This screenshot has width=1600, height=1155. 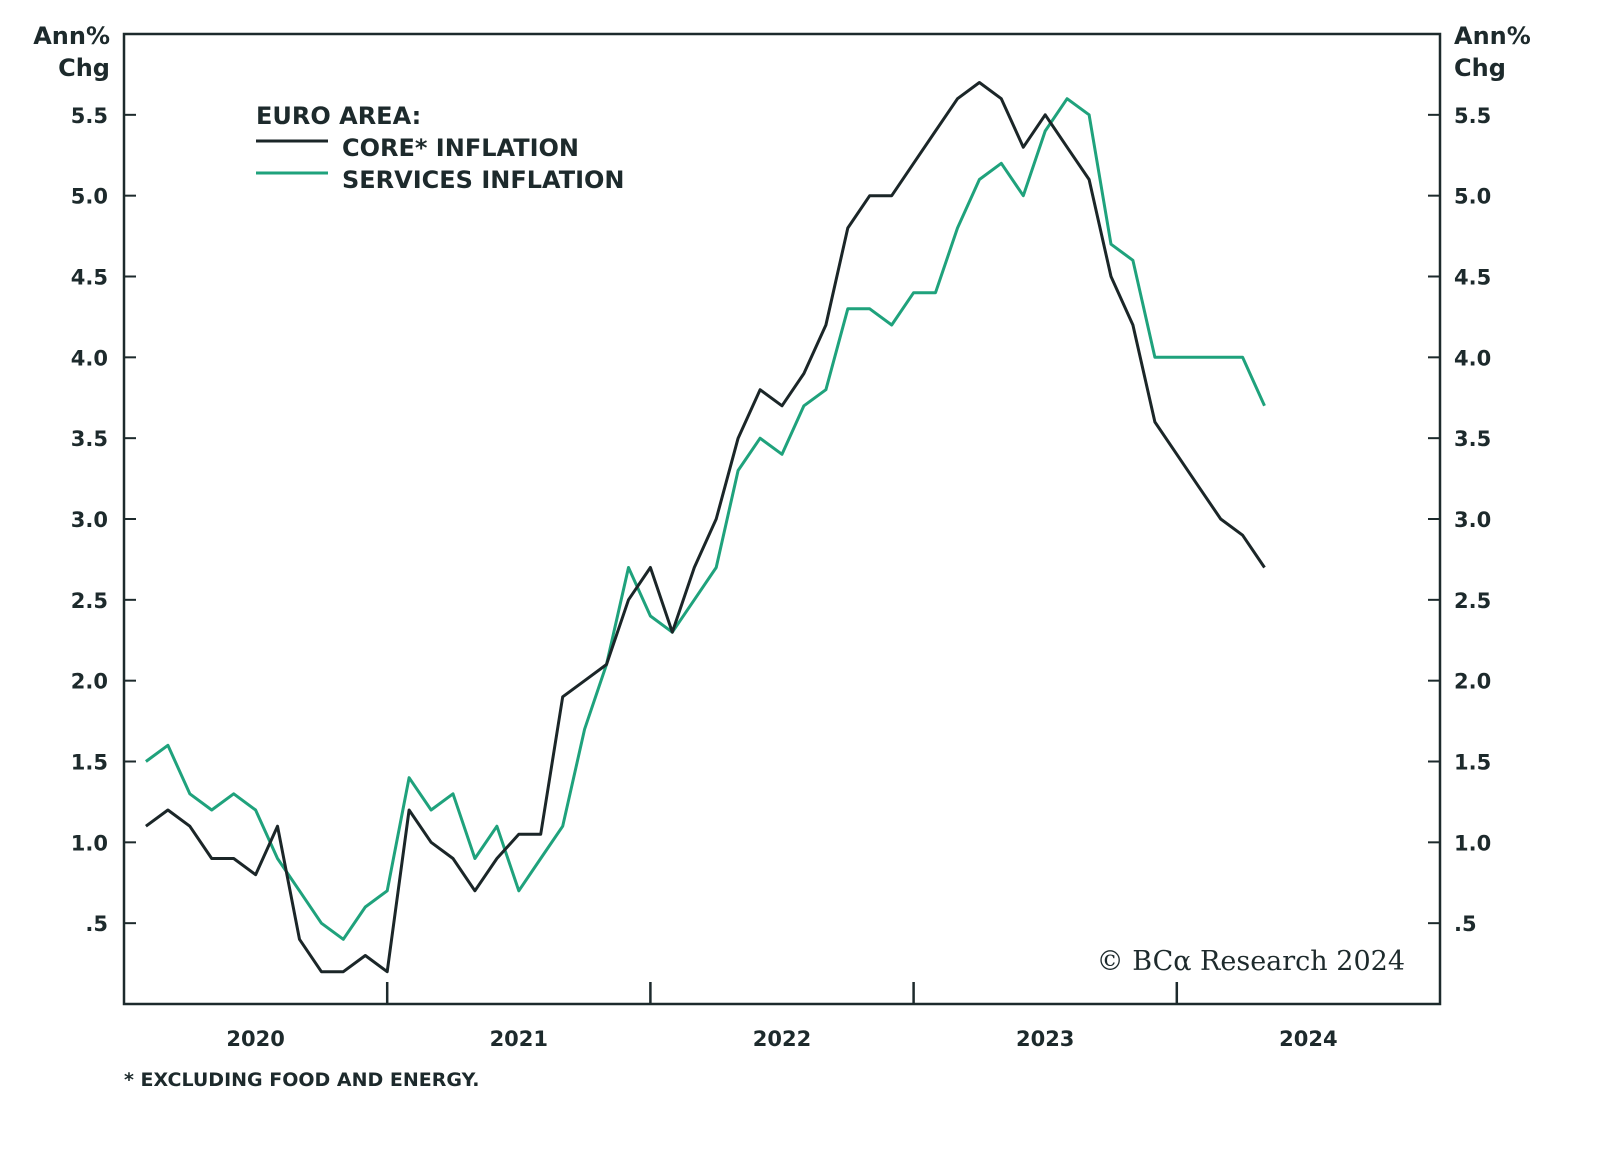 I want to click on x-tick-label: 2022, so click(x=782, y=1039).